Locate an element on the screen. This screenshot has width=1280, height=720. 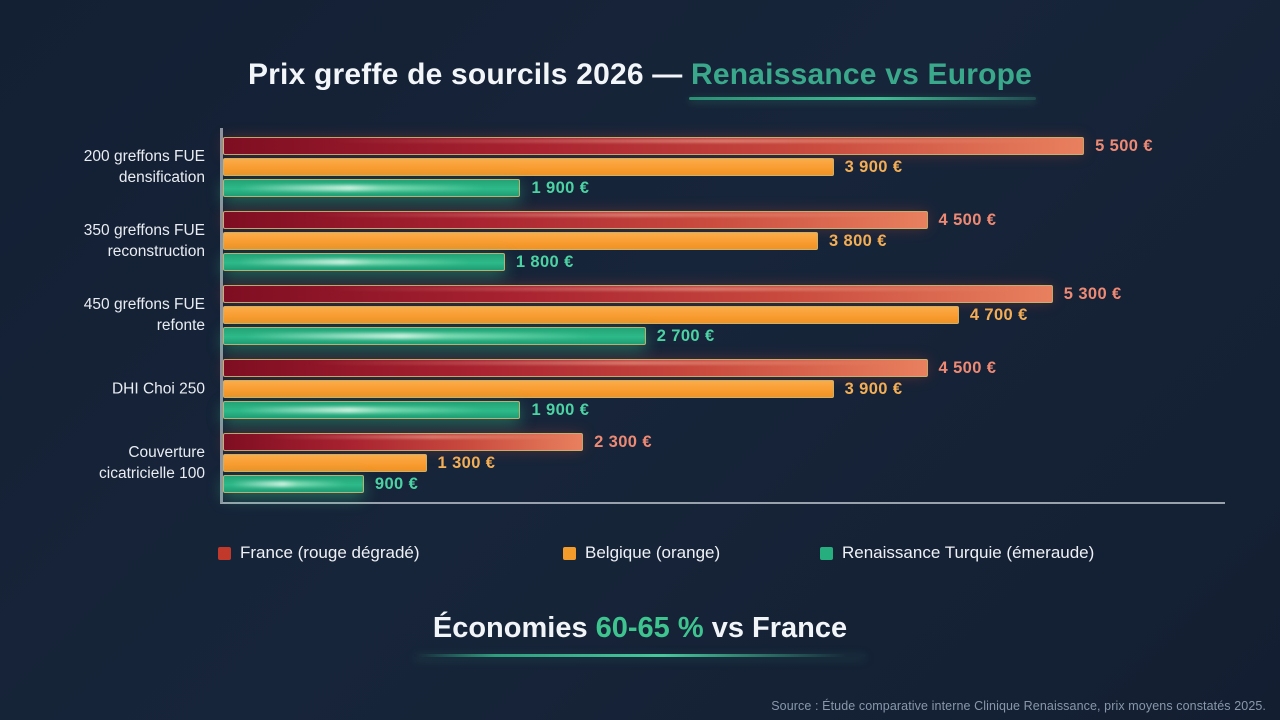
savings-headline: Économies 60-65 % vs France is located at coordinates (640, 634).